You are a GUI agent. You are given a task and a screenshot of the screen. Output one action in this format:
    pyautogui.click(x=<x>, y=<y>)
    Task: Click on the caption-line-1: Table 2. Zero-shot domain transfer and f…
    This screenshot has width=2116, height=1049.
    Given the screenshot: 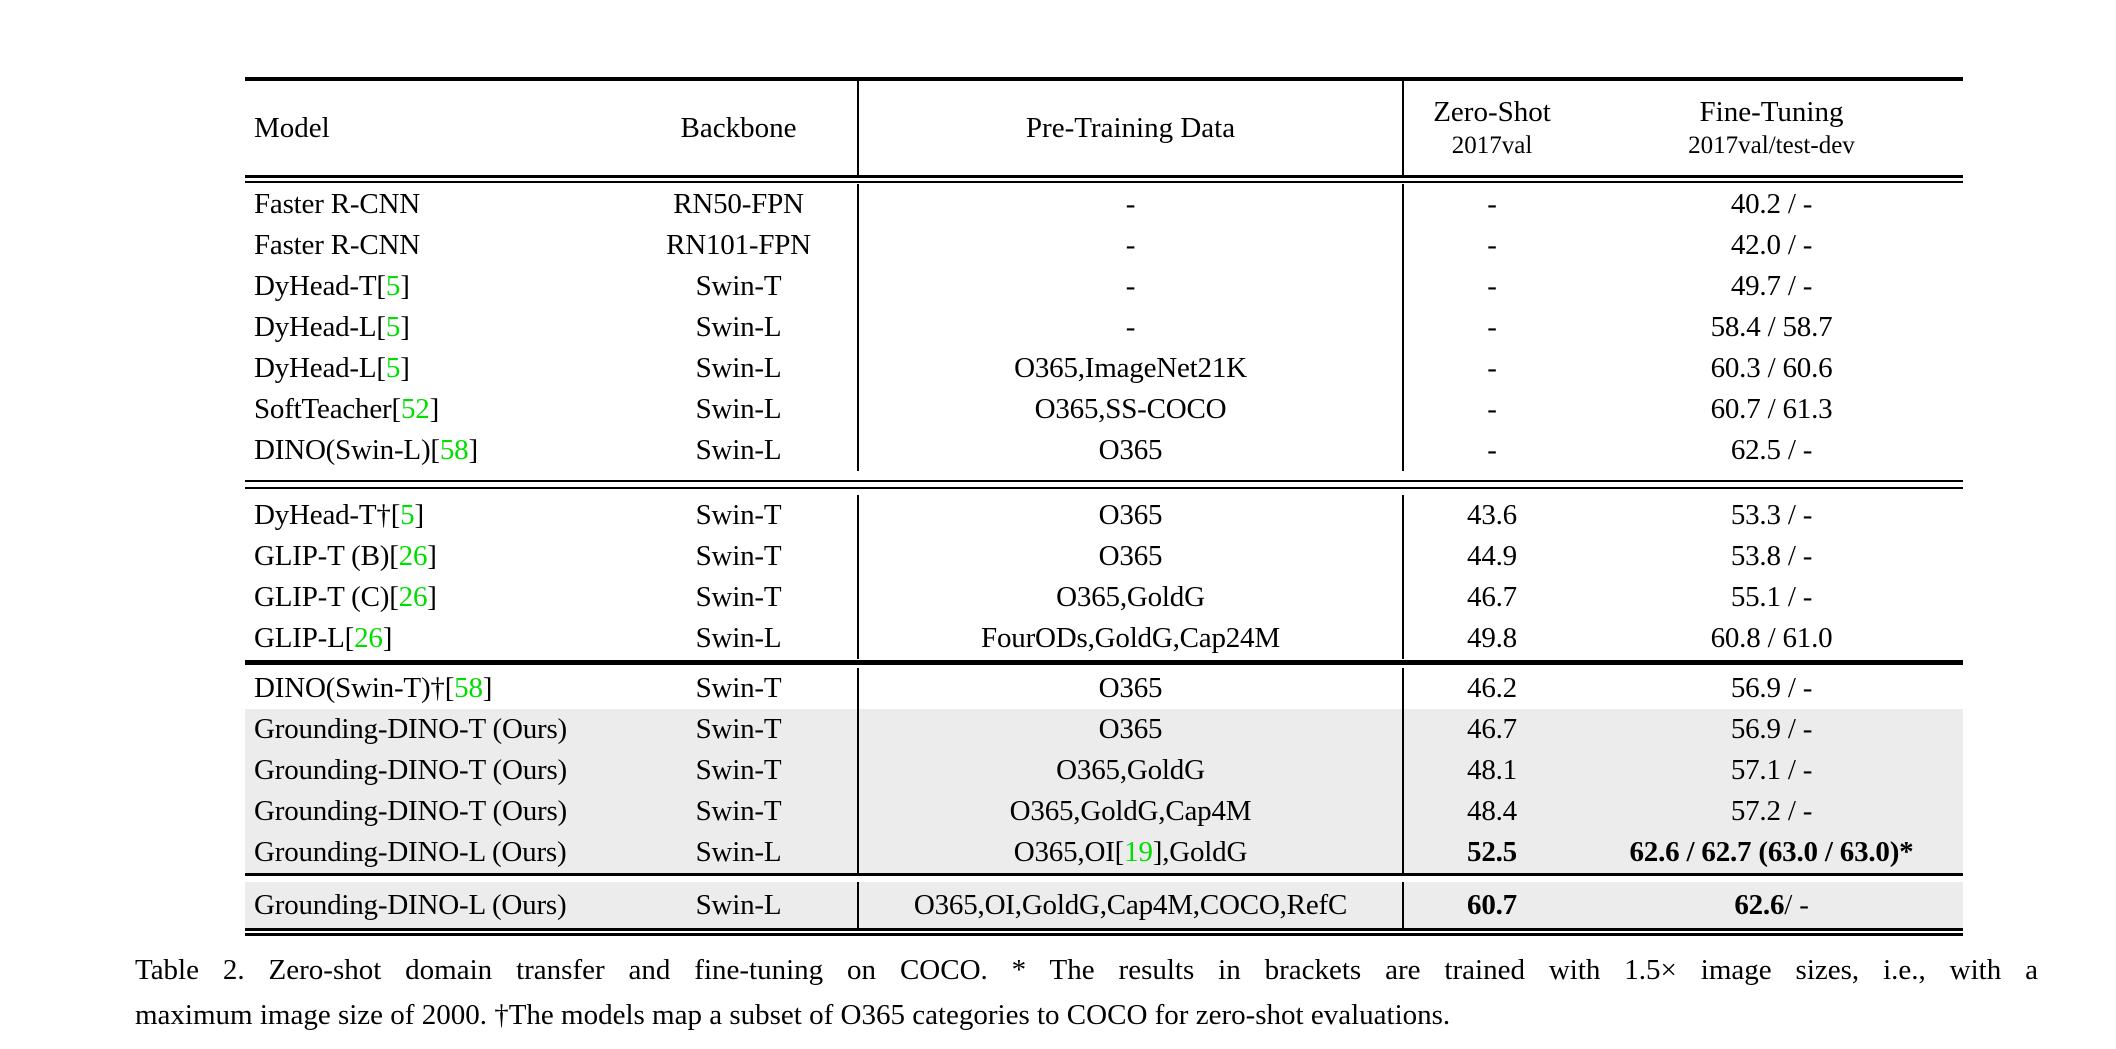 What is the action you would take?
    pyautogui.click(x=1086, y=970)
    